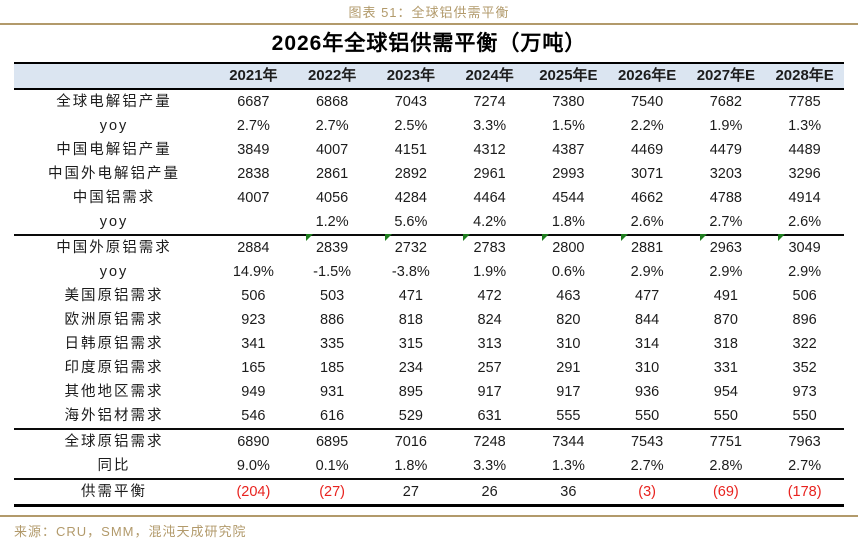 The image size is (858, 542). What do you see at coordinates (429, 516) in the screenshot?
I see `bottom-accent-rule` at bounding box center [429, 516].